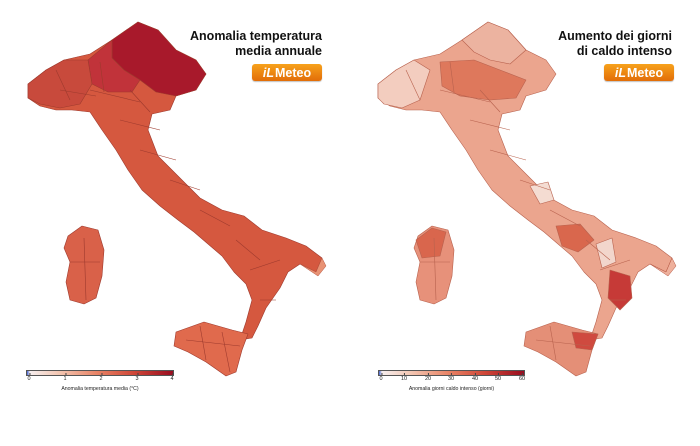 This screenshot has width=700, height=446. I want to click on colorbar-tick: 4, so click(172, 377).